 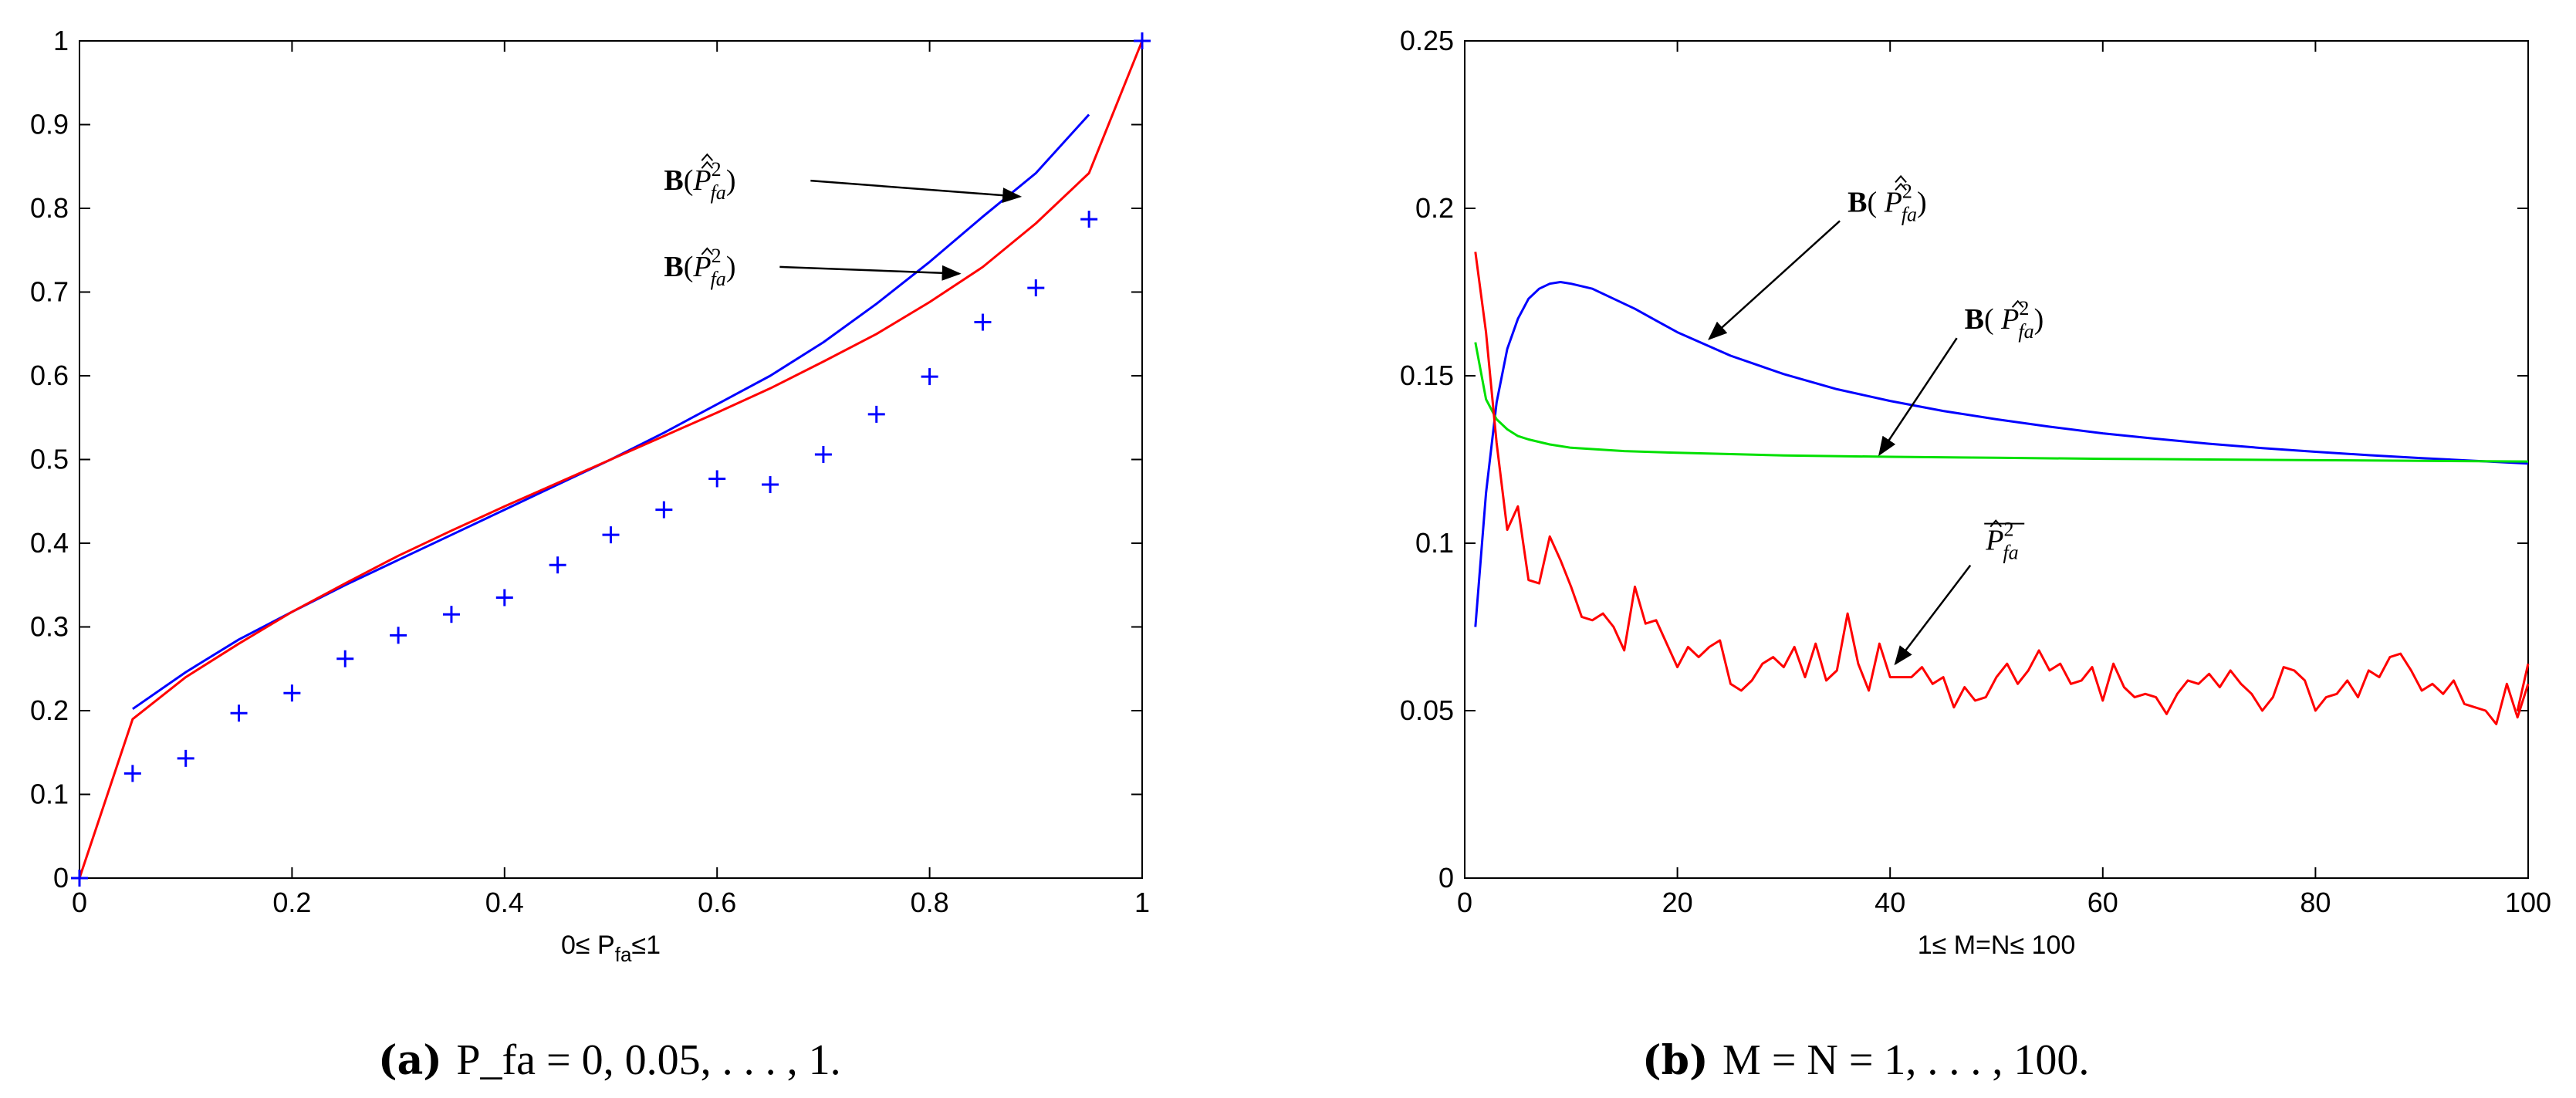 I want to click on chart-a-xtick-label: 1, so click(x=1142, y=902).